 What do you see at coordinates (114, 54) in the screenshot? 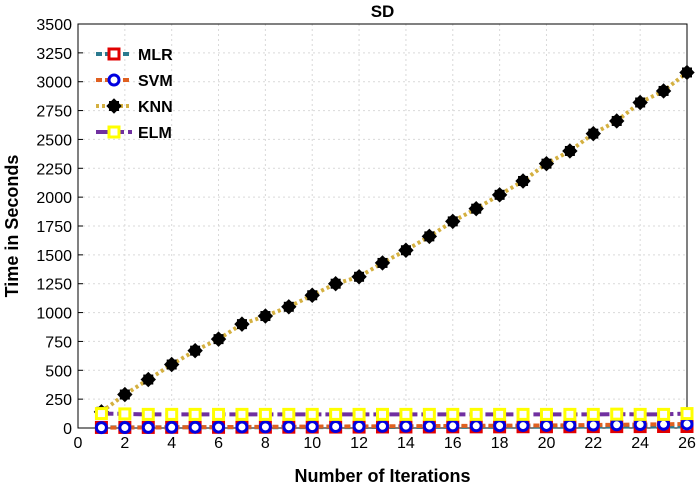
I see `legend-marker-mlr` at bounding box center [114, 54].